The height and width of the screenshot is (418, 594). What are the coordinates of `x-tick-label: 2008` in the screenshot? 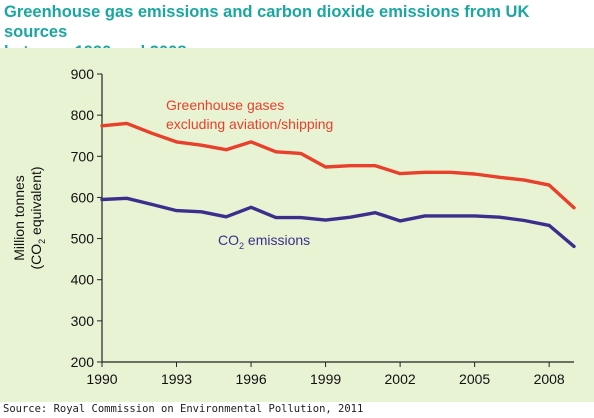 It's located at (549, 379).